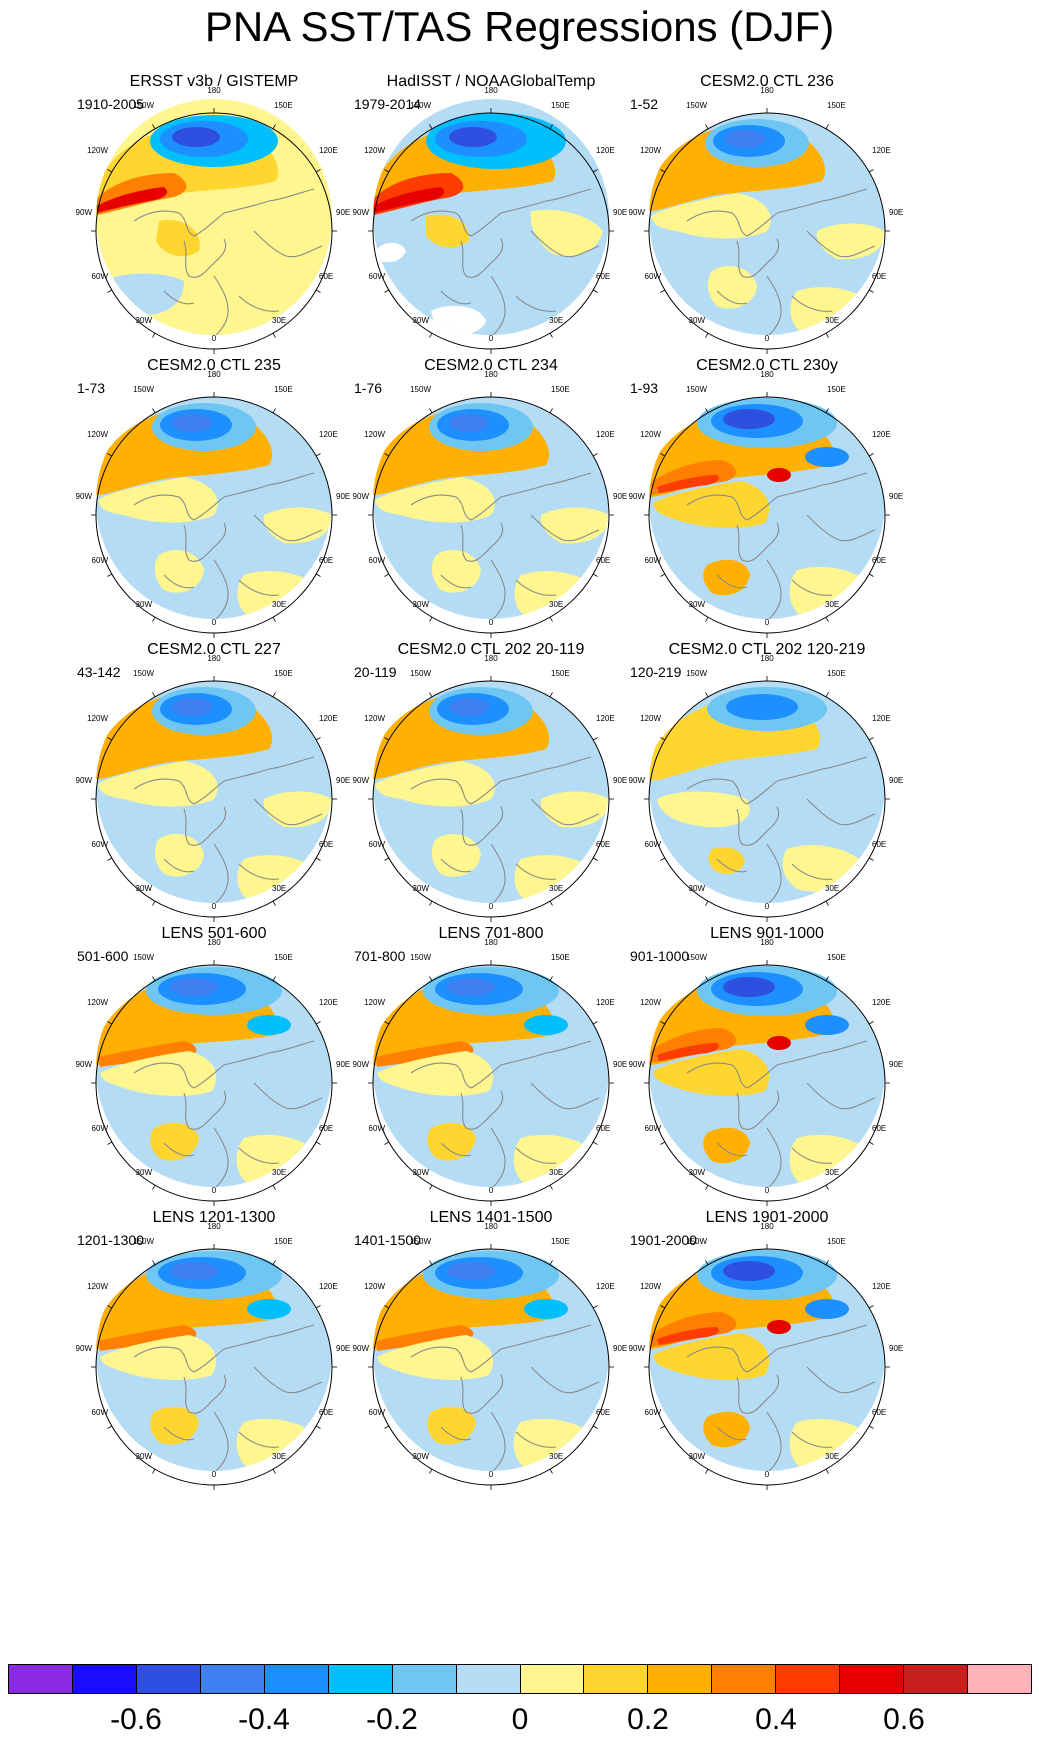 The image size is (1039, 1762). What do you see at coordinates (110, 1240) in the screenshot?
I see `panel-period: 1201-1300` at bounding box center [110, 1240].